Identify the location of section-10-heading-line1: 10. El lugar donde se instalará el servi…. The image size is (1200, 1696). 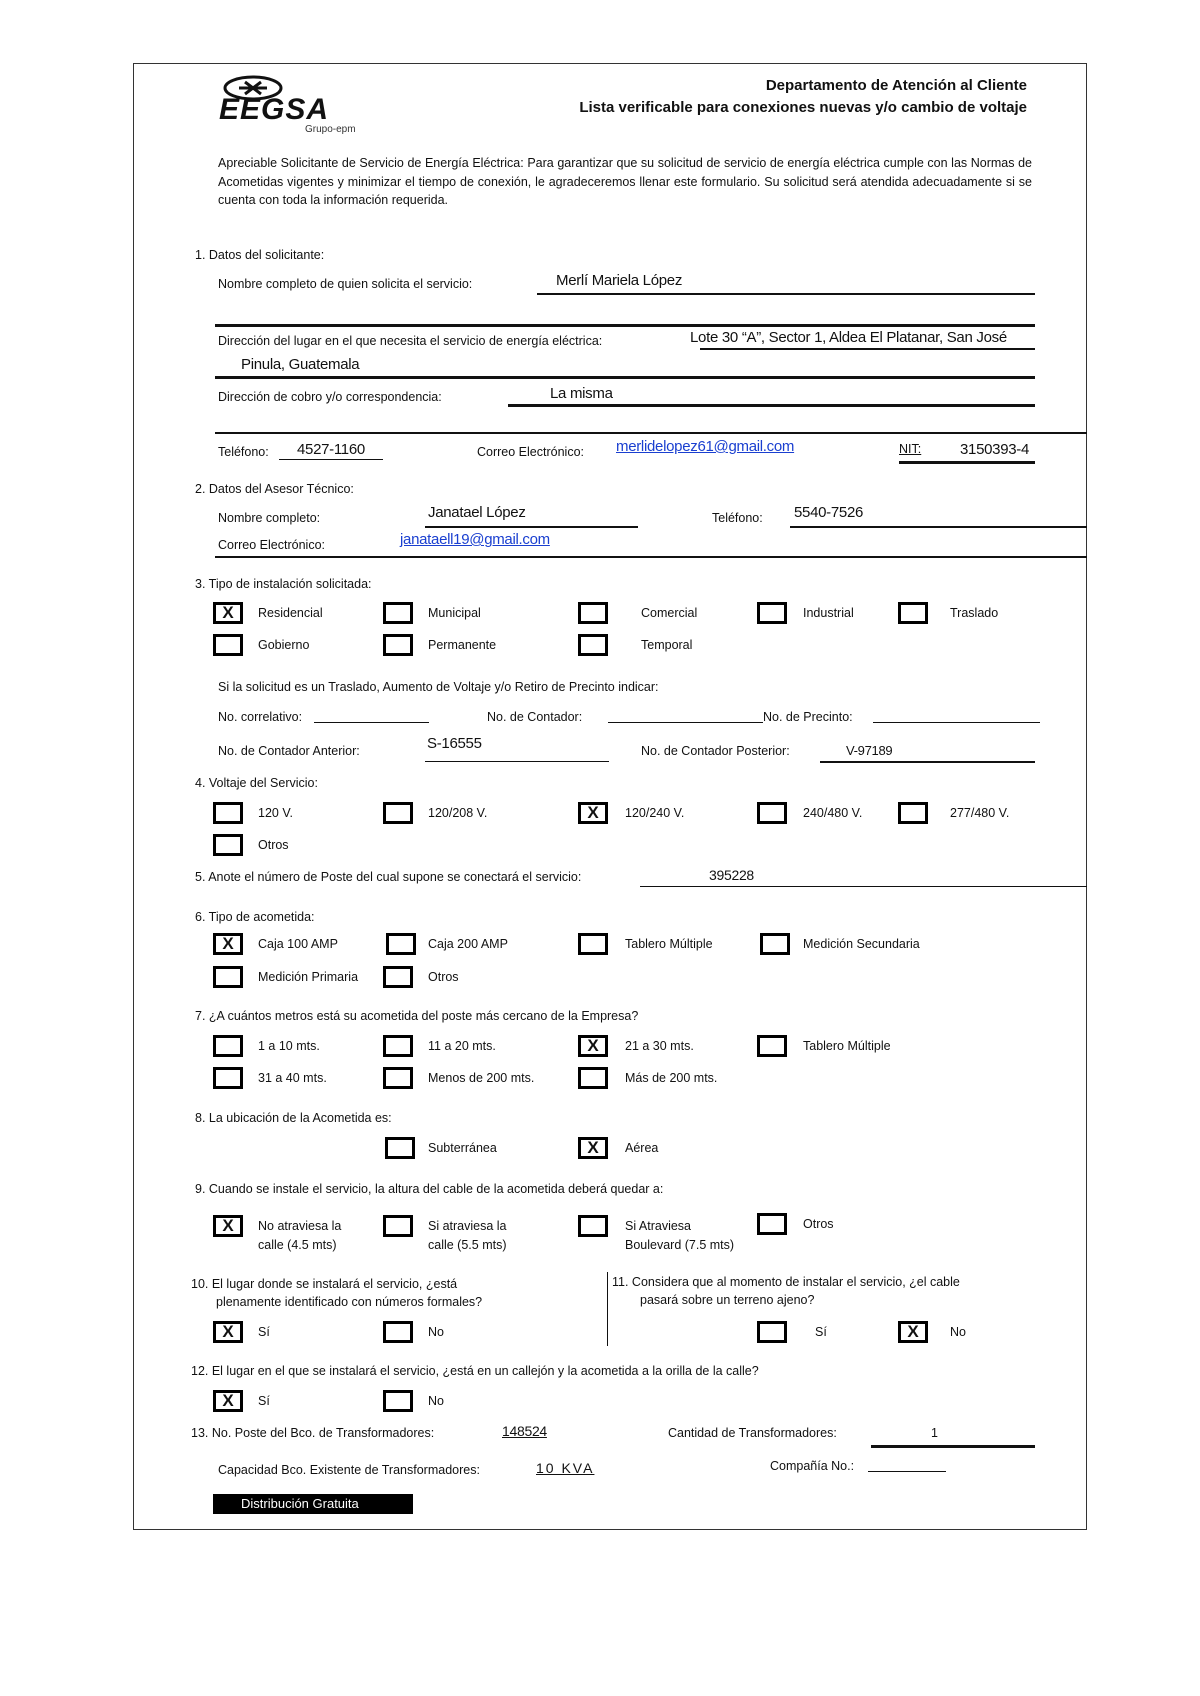
(324, 1284).